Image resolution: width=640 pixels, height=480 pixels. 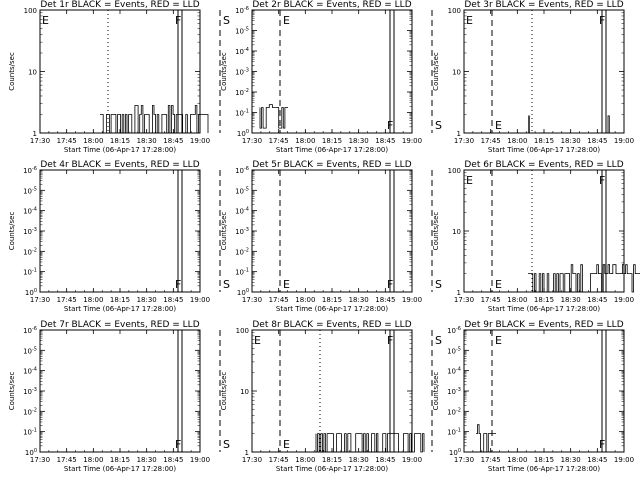 I want to click on panel-title: Det 8r BLACK = Events, RED = LLD, so click(x=331, y=325).